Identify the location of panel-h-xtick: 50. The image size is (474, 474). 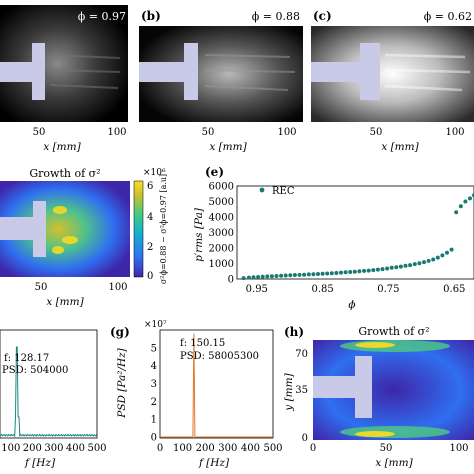
(386, 448).